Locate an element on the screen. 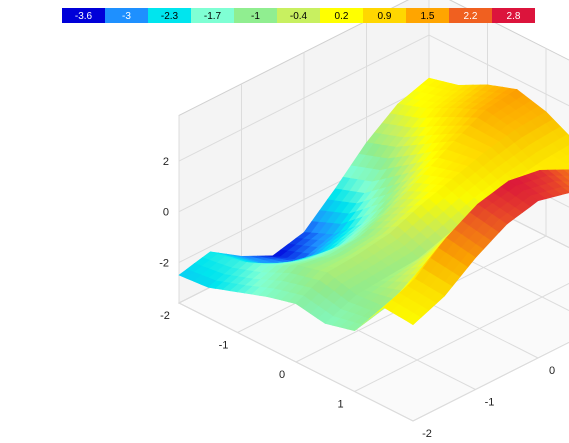 This screenshot has width=569, height=443. legend-label: -3.6 is located at coordinates (84, 16).